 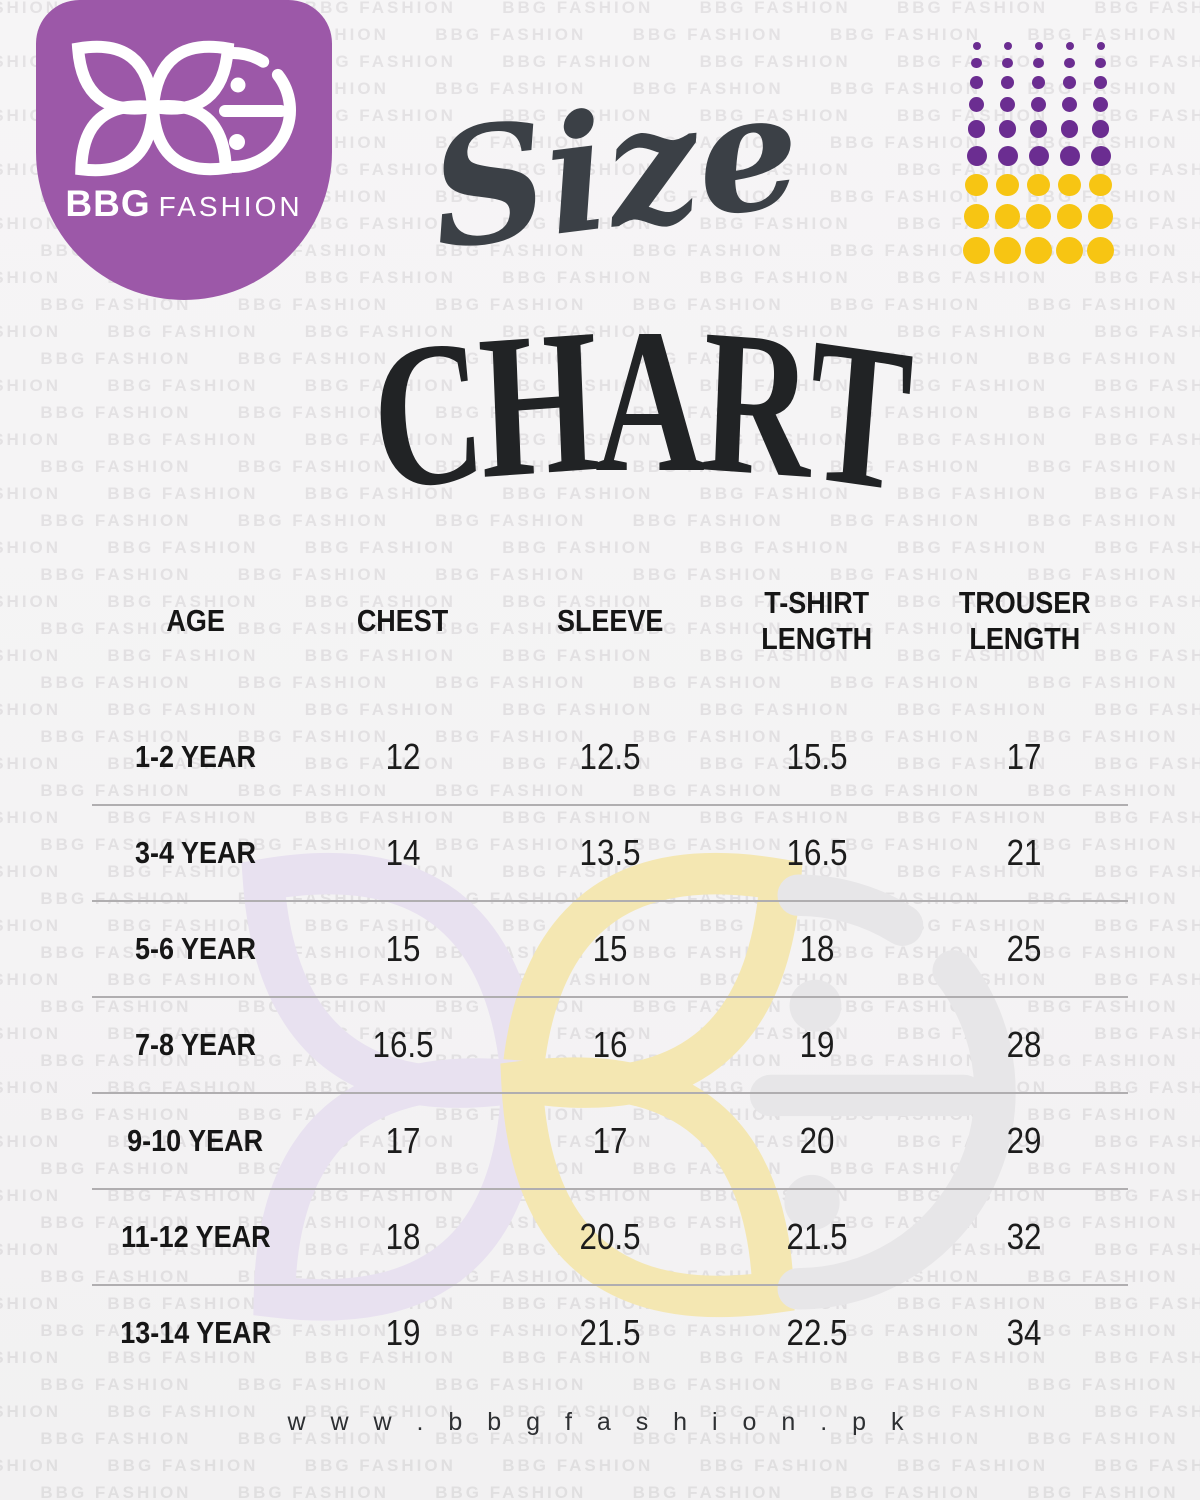 I want to click on measurement-value: 13.5, so click(x=610, y=852).